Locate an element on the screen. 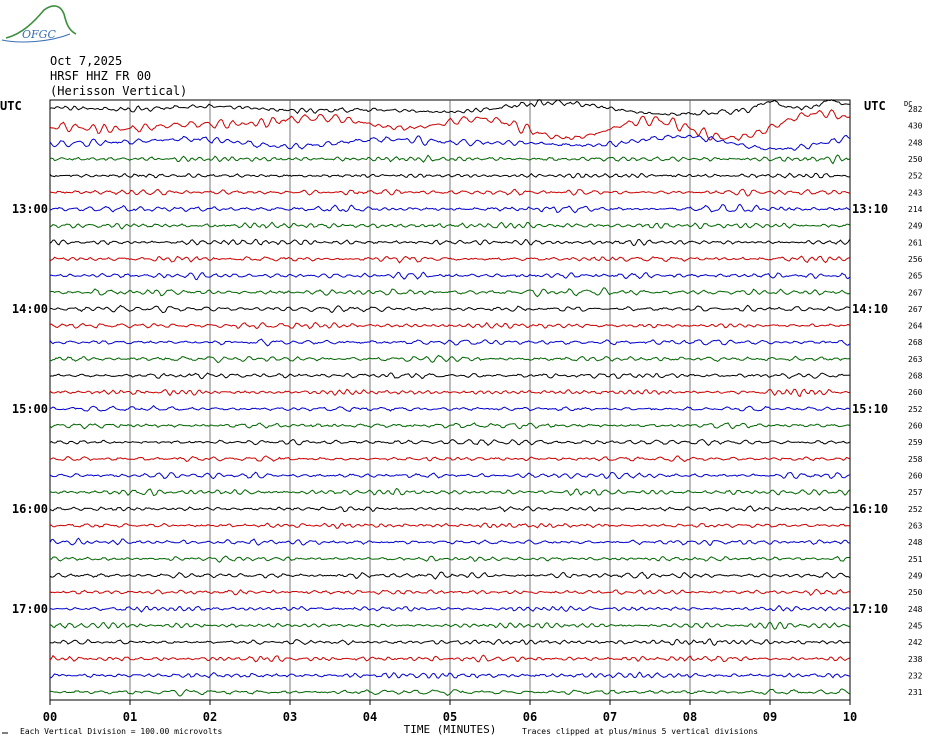  x-tick-label: 04 is located at coordinates (370, 717).